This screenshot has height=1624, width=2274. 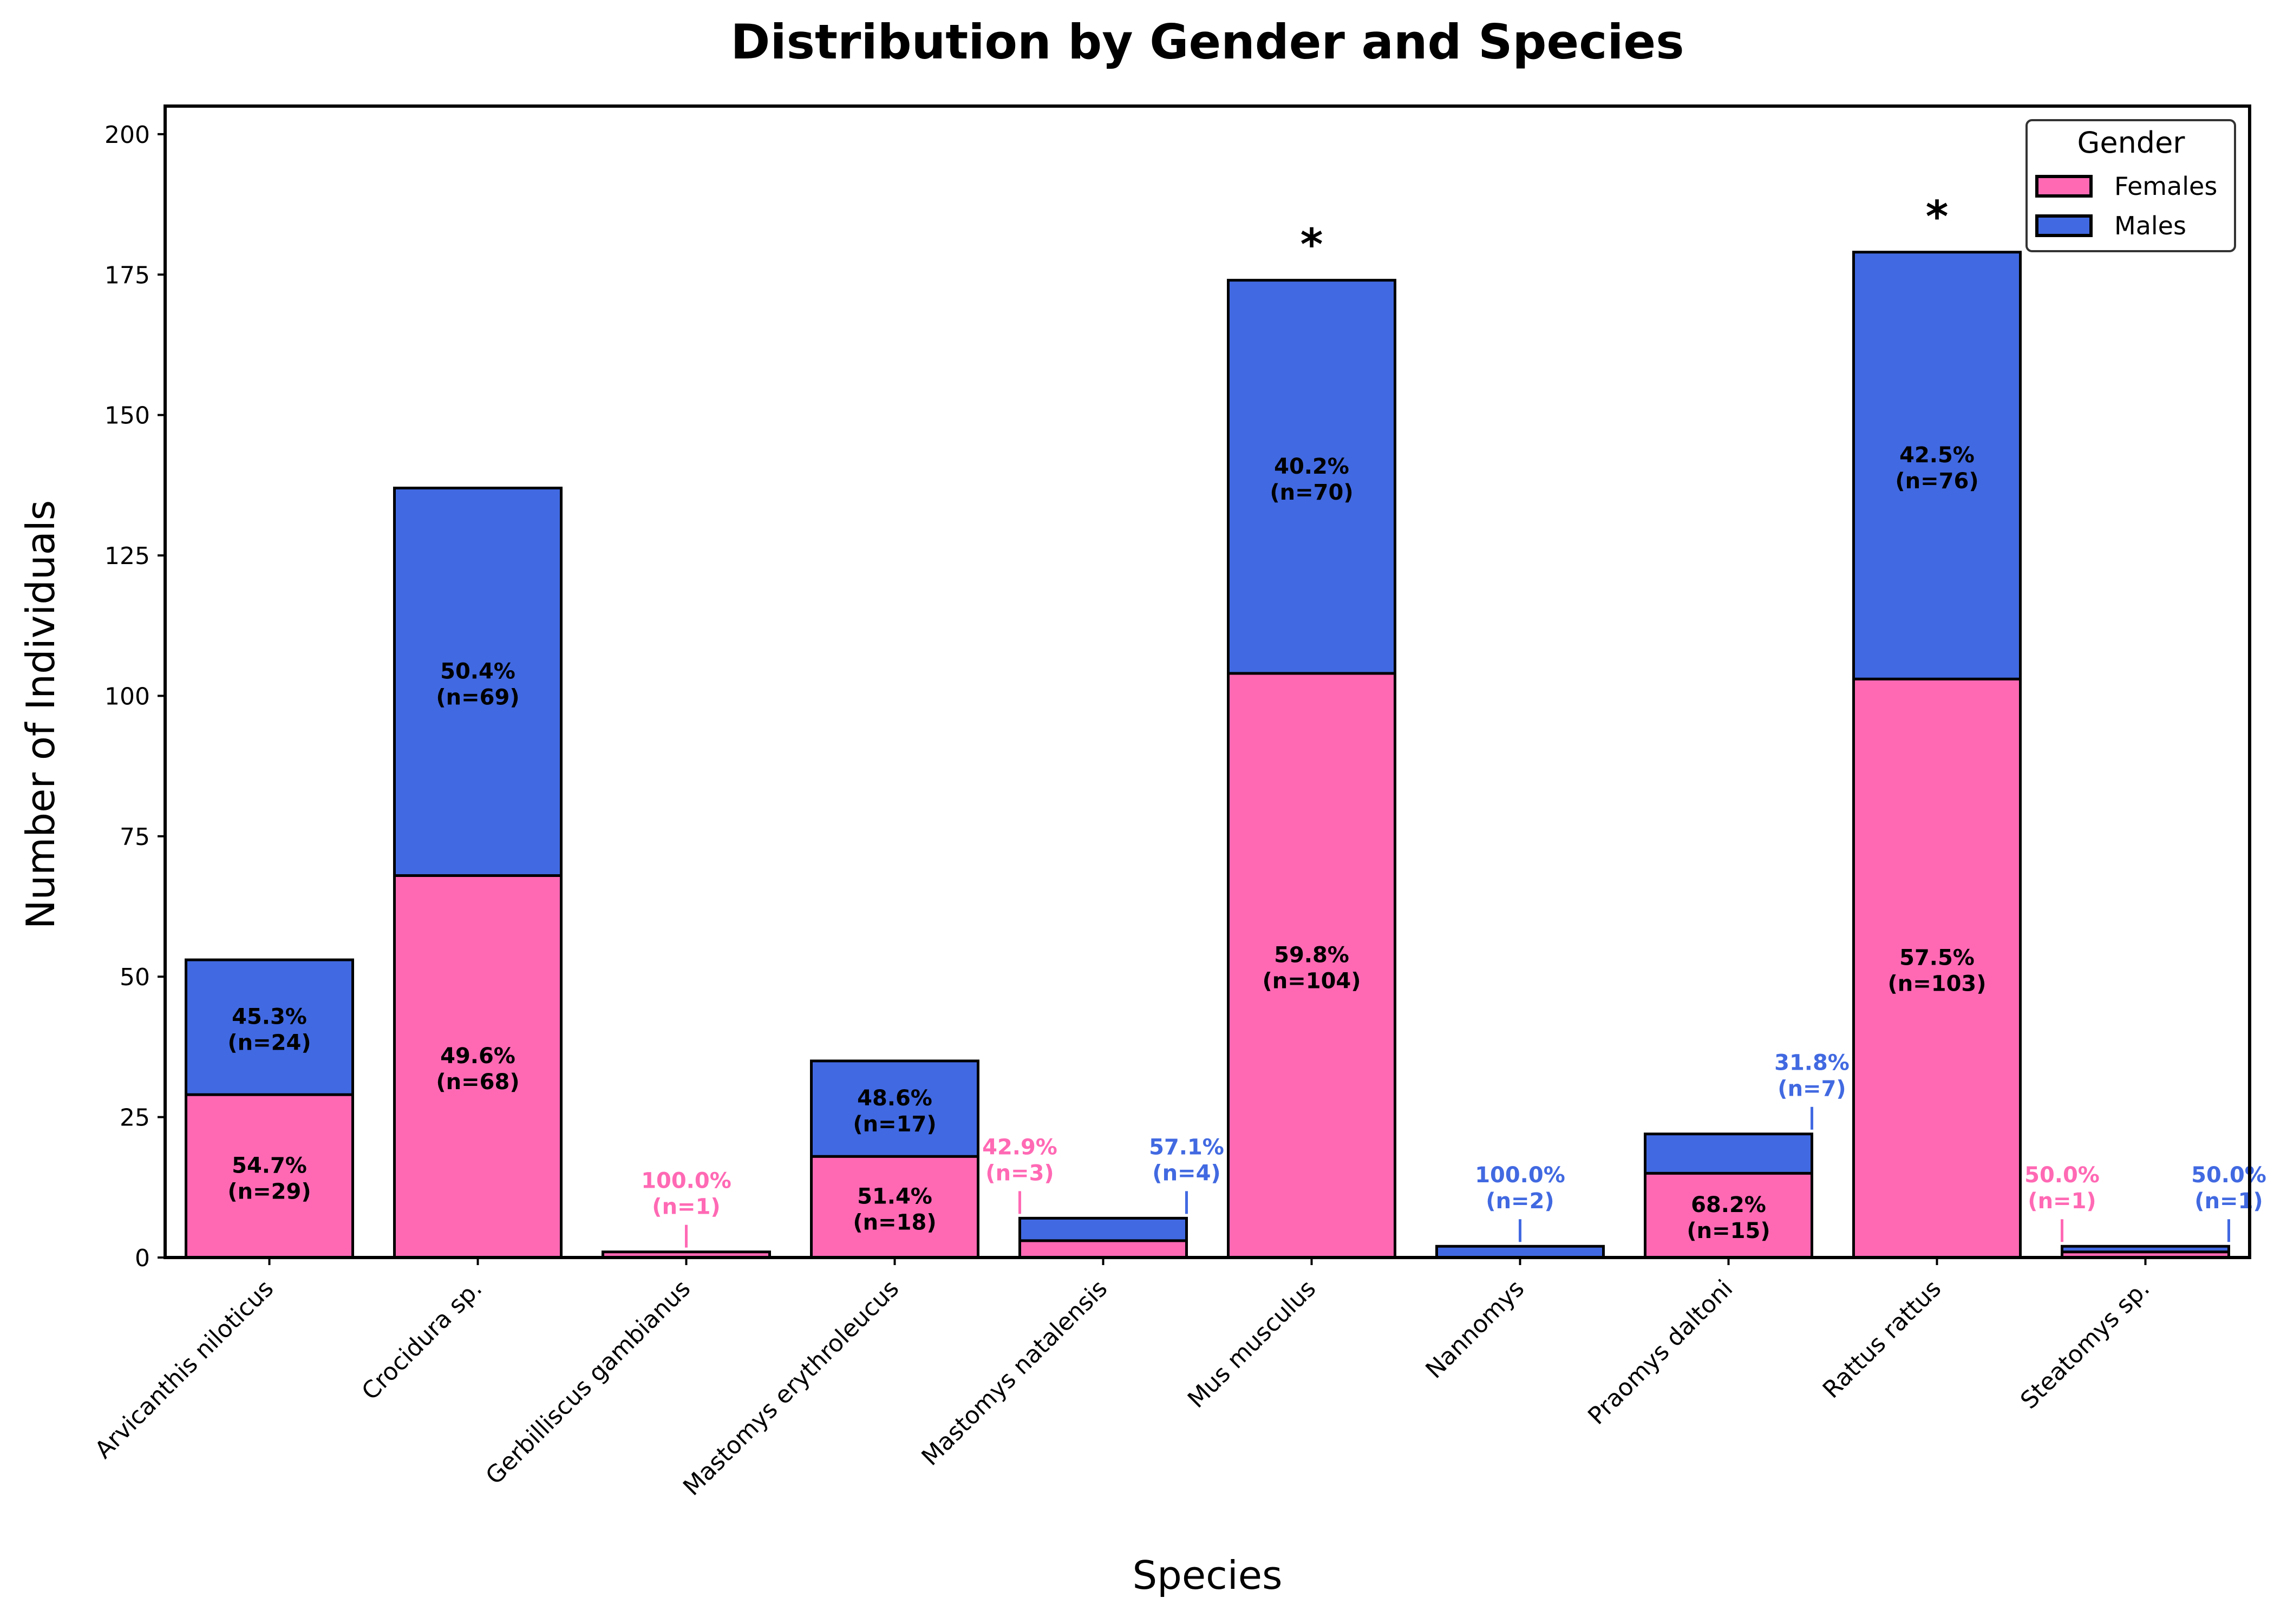 What do you see at coordinates (270, 1017) in the screenshot?
I see `bar-value-label: 45.3%` at bounding box center [270, 1017].